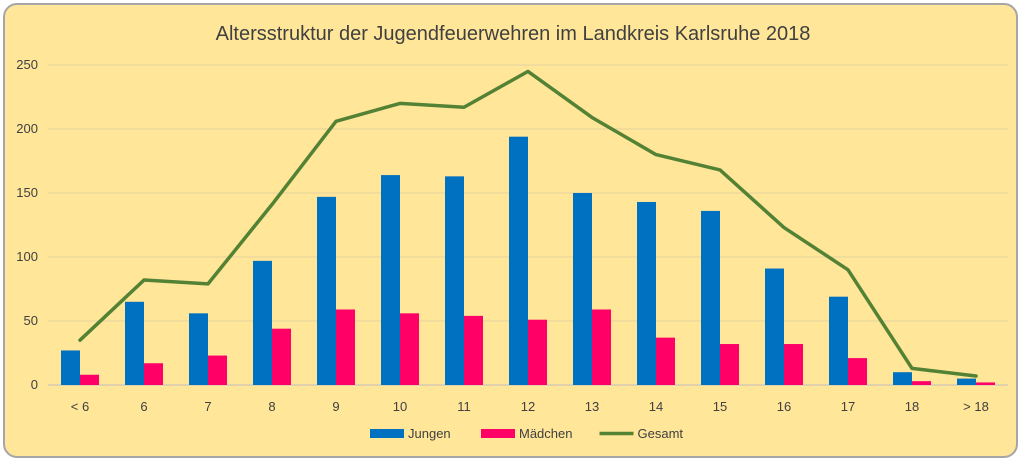 The width and height of the screenshot is (1024, 463). I want to click on x-tick-label: 6, so click(143, 406).